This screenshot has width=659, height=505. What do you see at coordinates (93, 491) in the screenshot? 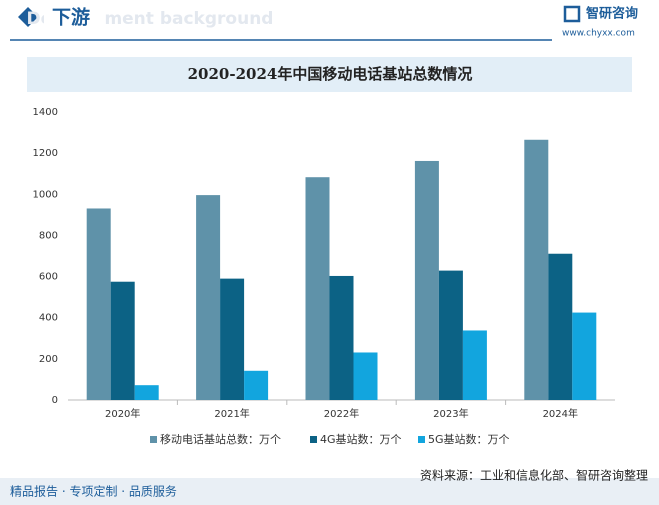
I see `footer-slogan: 精品报告 · 专项定制 · 品质服务` at bounding box center [93, 491].